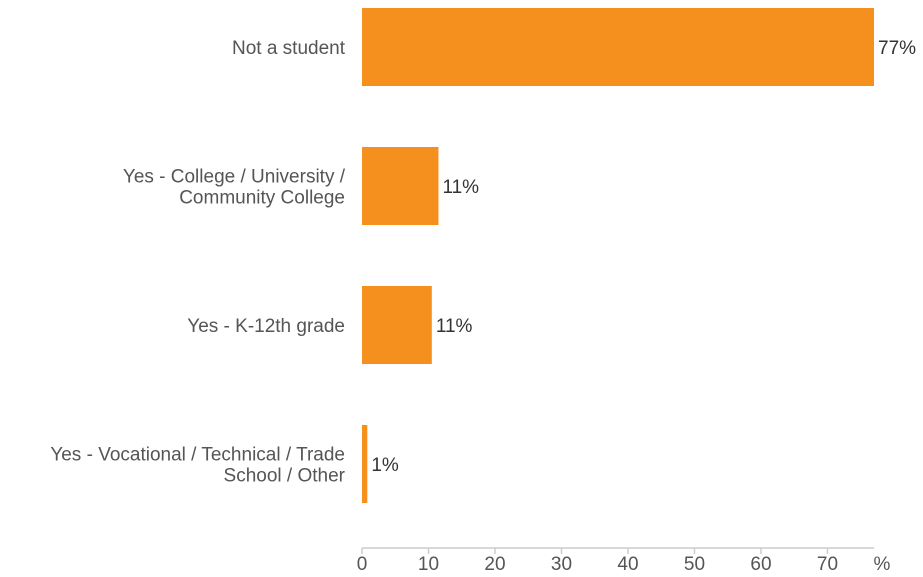 The image size is (923, 577). Describe the element at coordinates (285, 476) in the screenshot. I see `category-label-line: School / Other` at that location.